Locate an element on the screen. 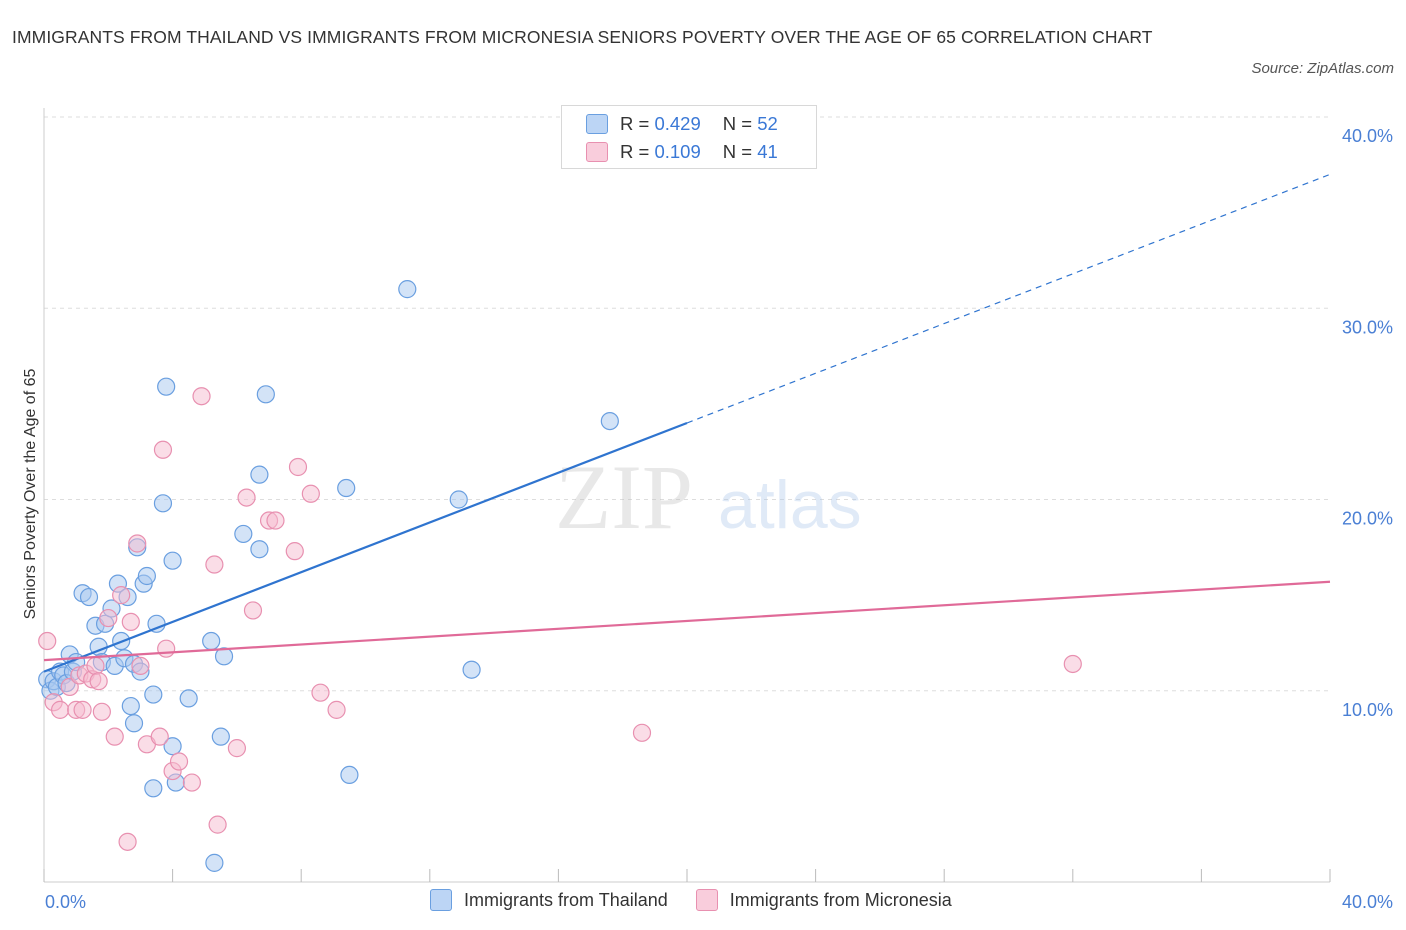  legend-swatch-micronesia is located at coordinates (597, 152).